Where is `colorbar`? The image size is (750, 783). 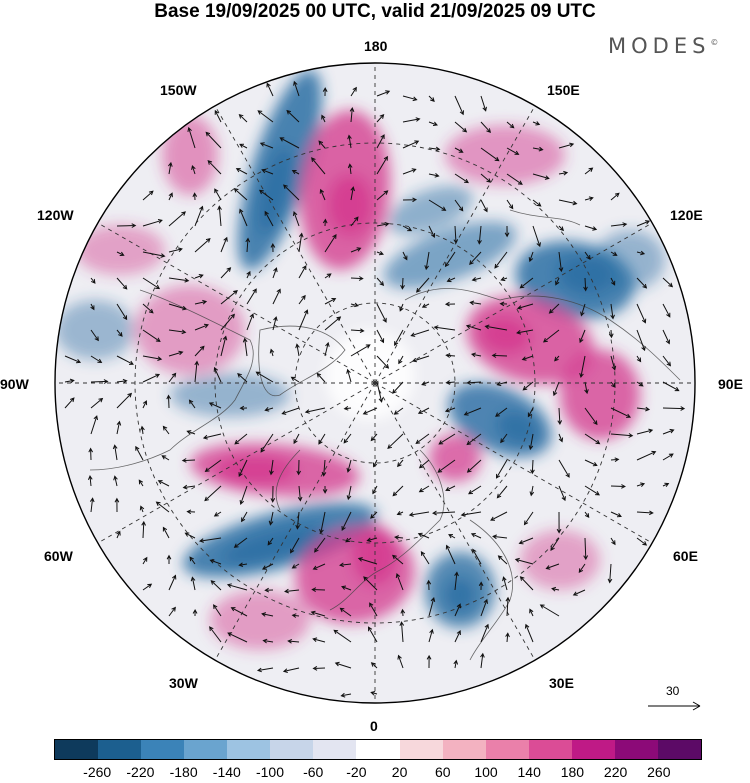 colorbar is located at coordinates (378, 749).